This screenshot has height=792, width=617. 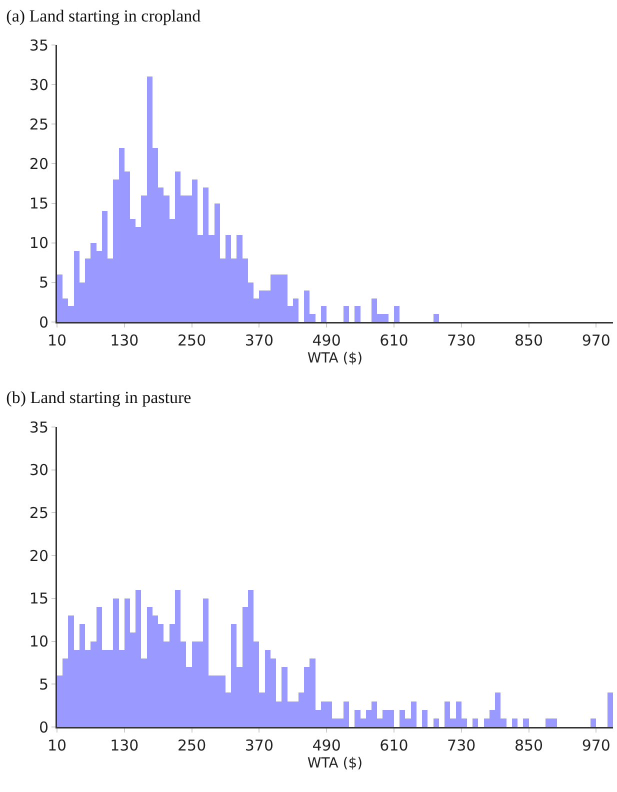 I want to click on chart-title: (b) Land starting in pasture, so click(x=99, y=397).